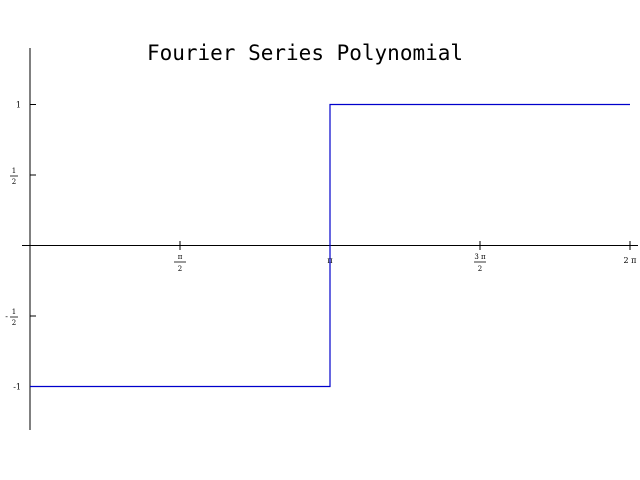 The height and width of the screenshot is (480, 640). Describe the element at coordinates (17, 387) in the screenshot. I see `y-tick-label: -1` at that location.